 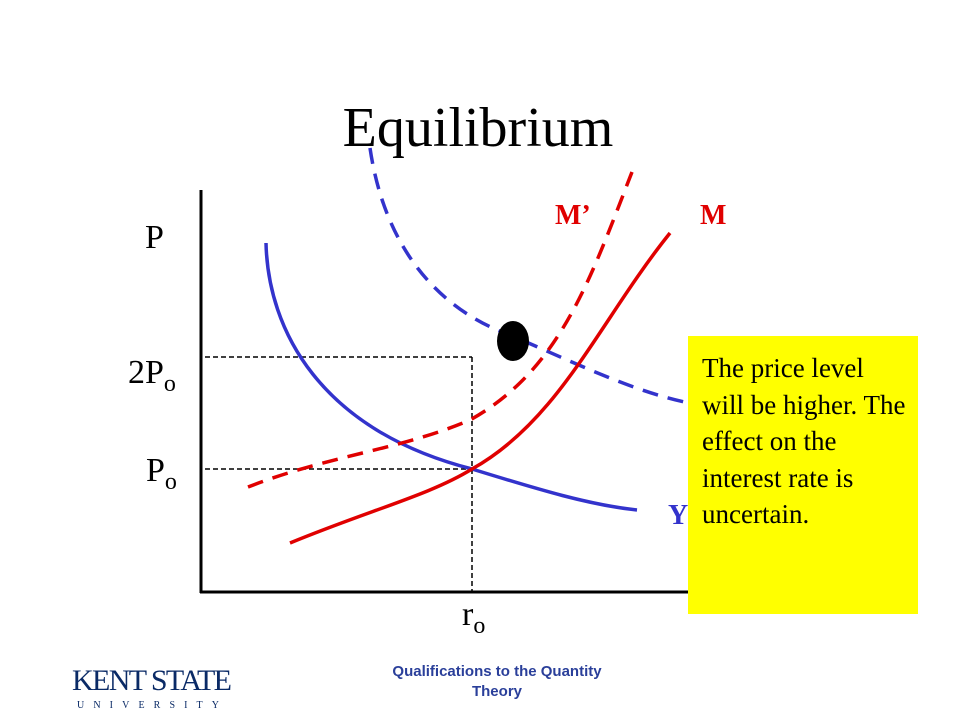 What do you see at coordinates (451, 377) in the screenshot?
I see `y-curve` at bounding box center [451, 377].